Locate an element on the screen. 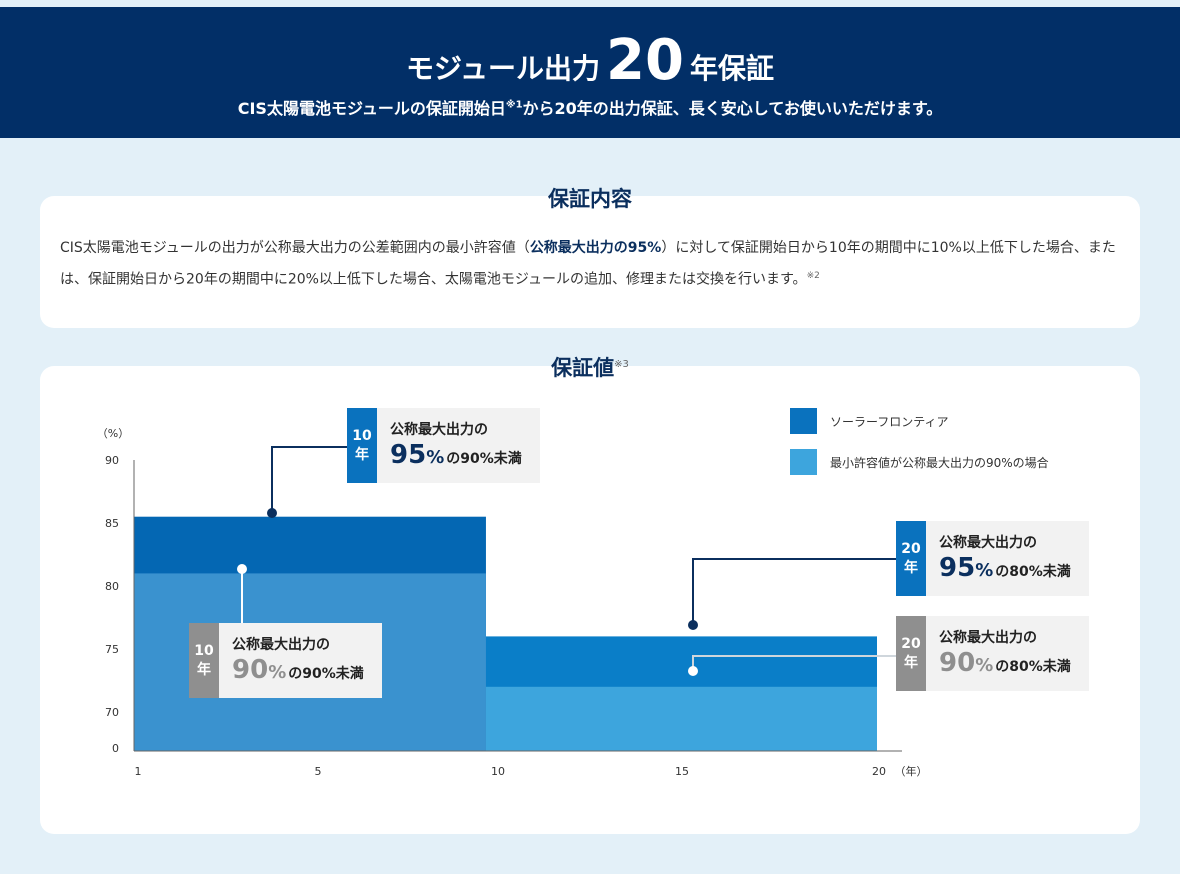  hero-subtitle-b: から20年の出力保証、長く安心してお使いいただけます。 is located at coordinates (732, 108).